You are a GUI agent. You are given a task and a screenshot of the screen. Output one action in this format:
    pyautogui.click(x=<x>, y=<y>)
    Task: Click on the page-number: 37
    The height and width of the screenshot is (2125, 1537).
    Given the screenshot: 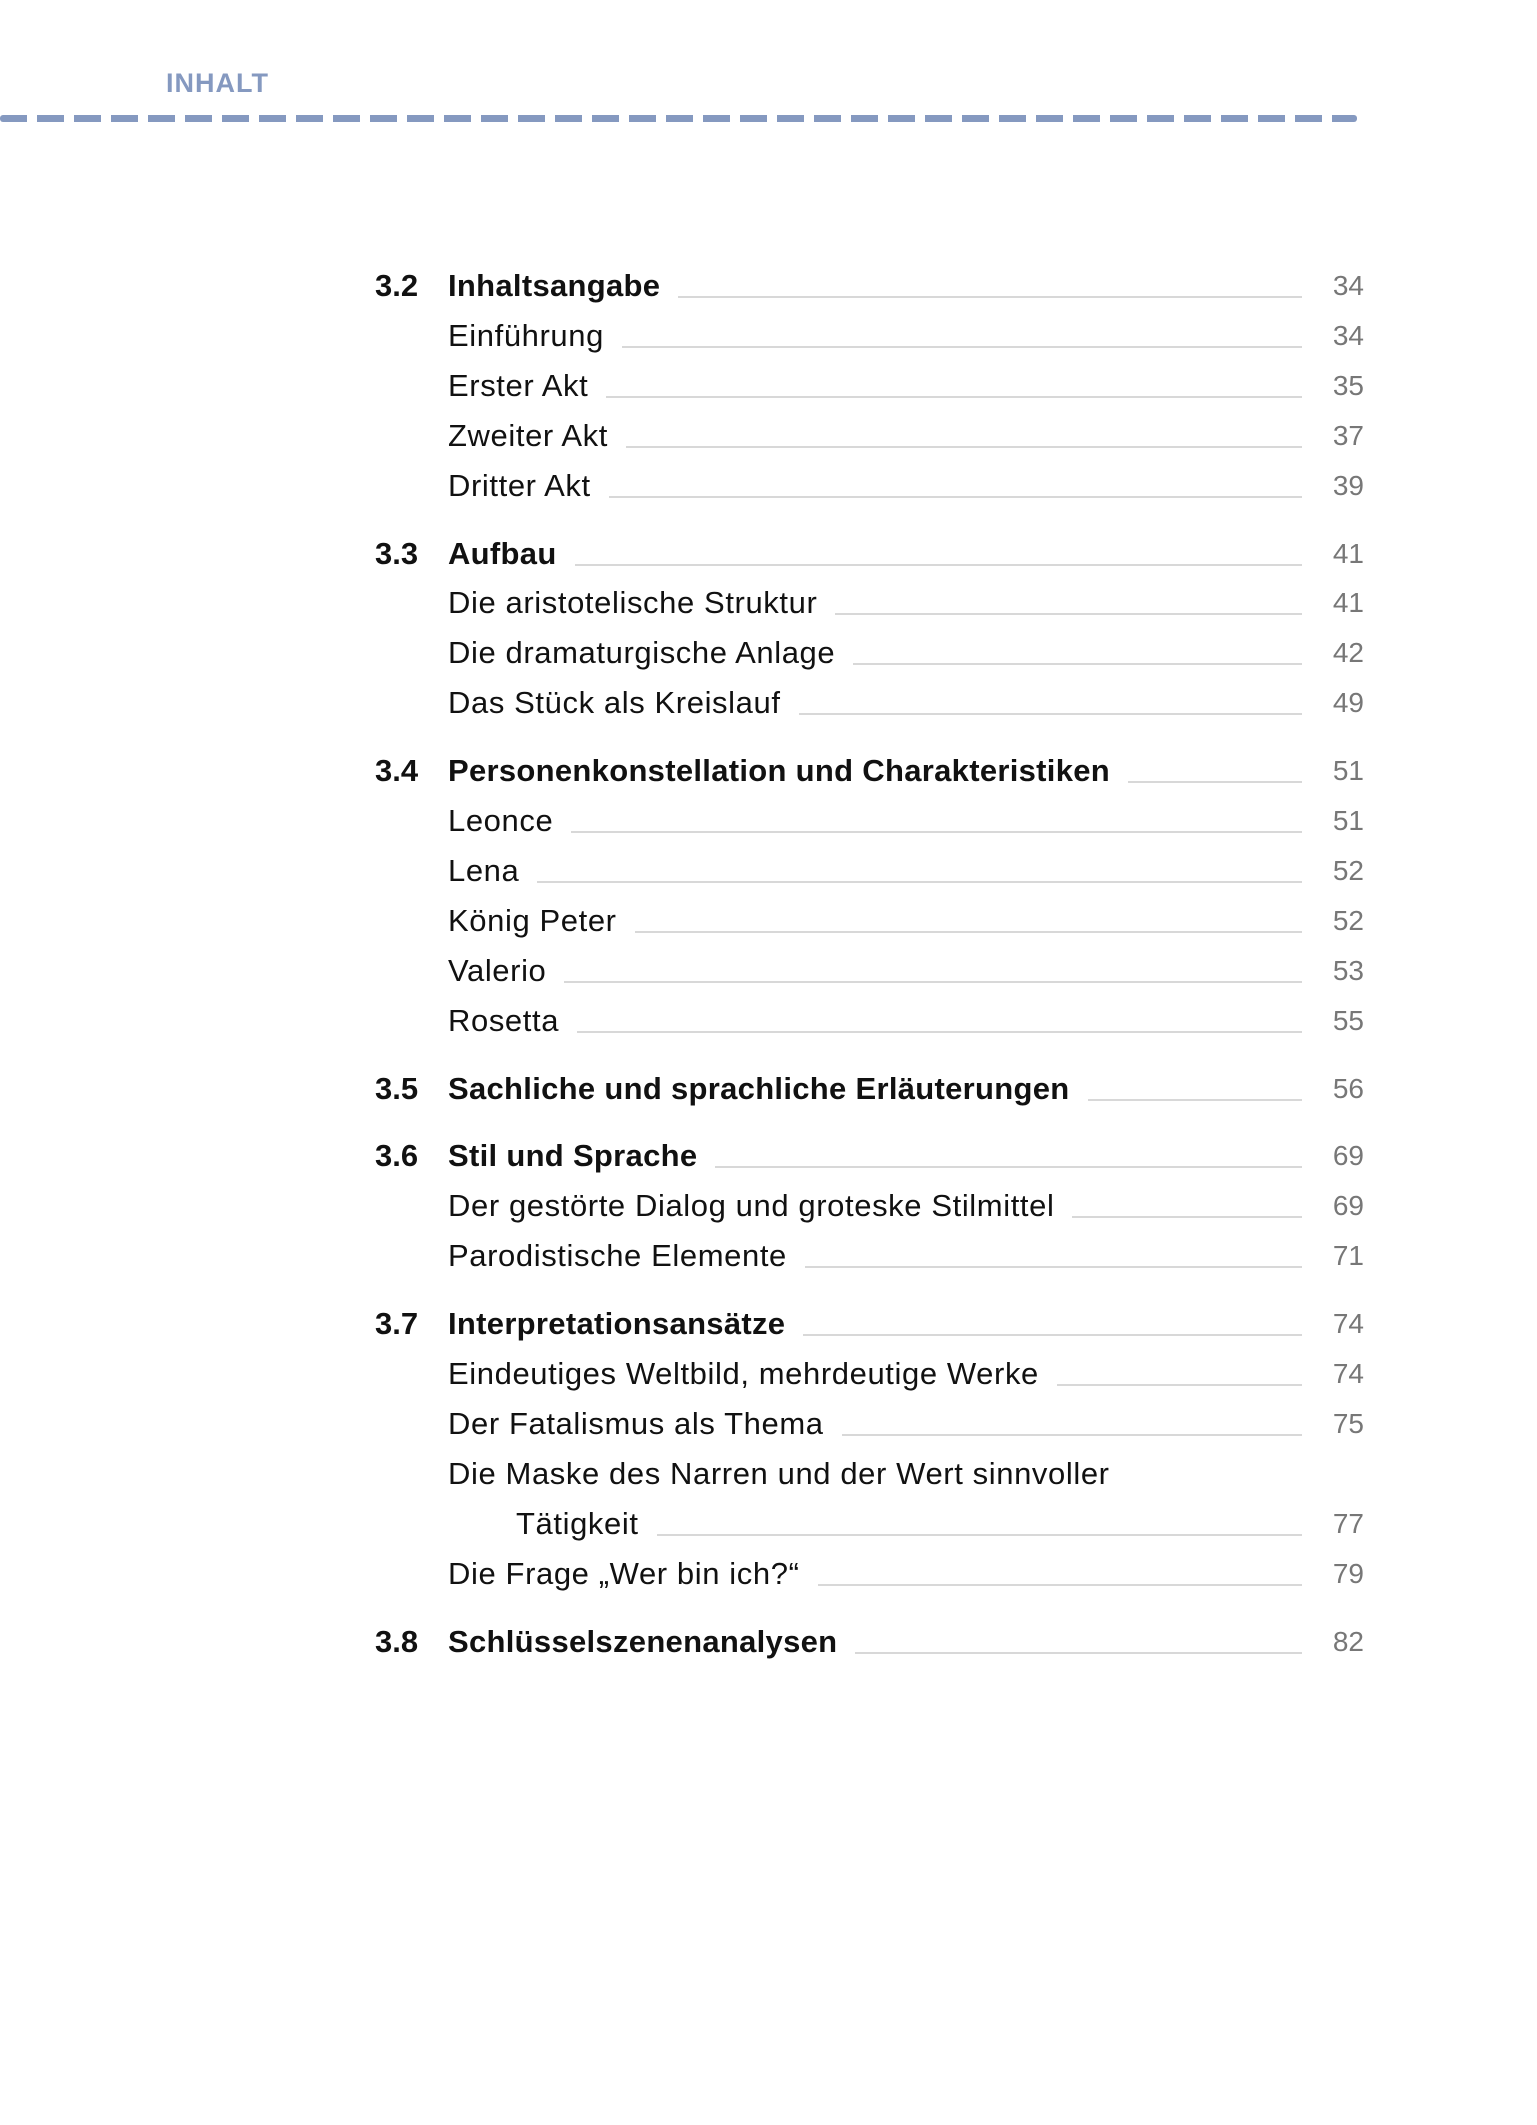 What is the action you would take?
    pyautogui.click(x=1348, y=435)
    